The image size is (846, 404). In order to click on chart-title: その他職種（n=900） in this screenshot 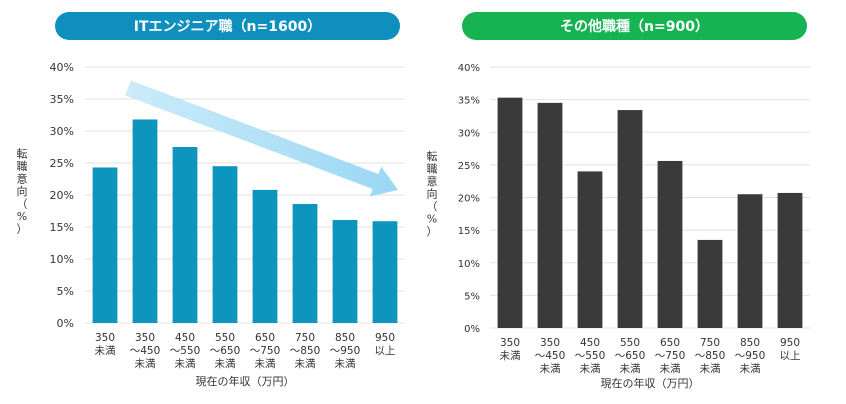, I will do `click(634, 26)`.